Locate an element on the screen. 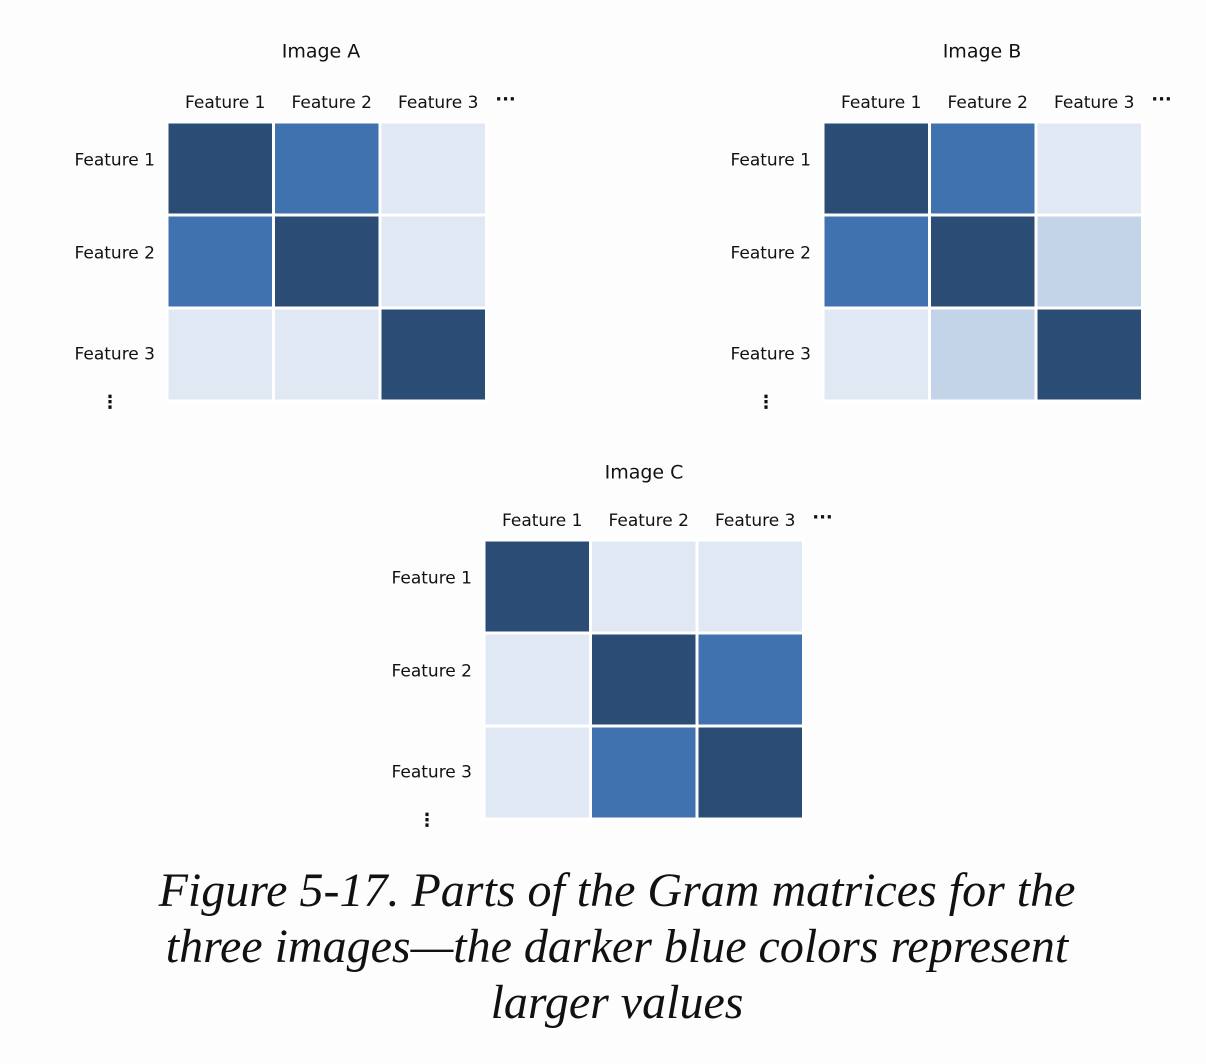 The image size is (1206, 1064). matrix-title: Image B is located at coordinates (982, 52).